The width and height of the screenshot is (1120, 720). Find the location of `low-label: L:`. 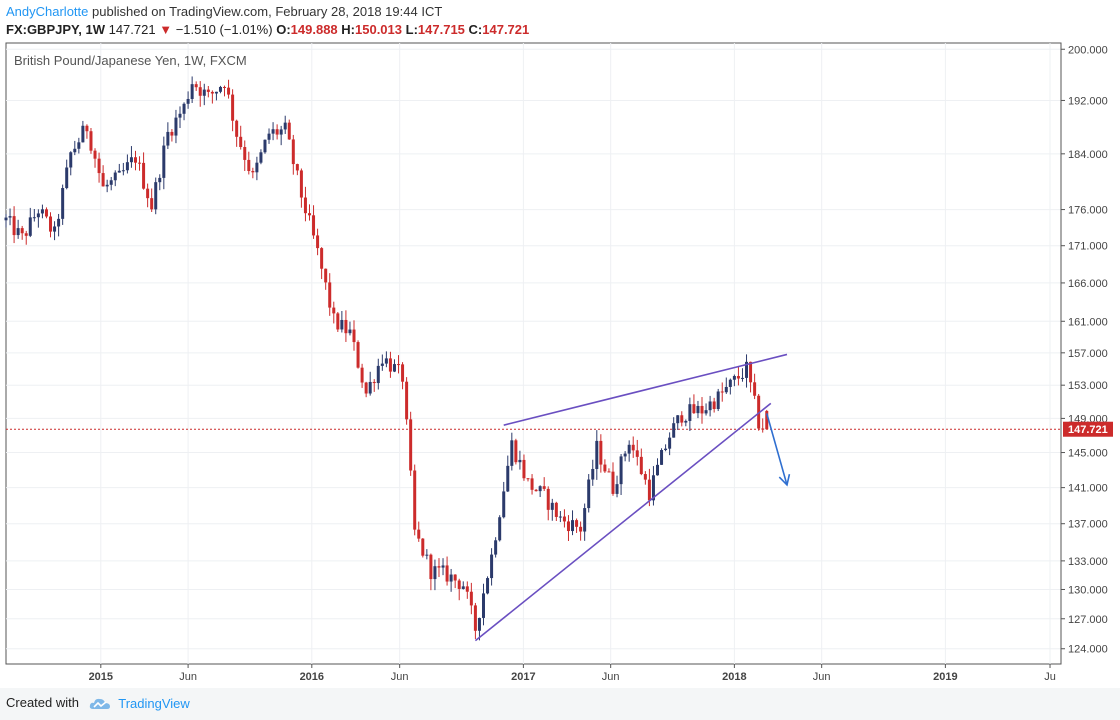

low-label: L: is located at coordinates (411, 29).